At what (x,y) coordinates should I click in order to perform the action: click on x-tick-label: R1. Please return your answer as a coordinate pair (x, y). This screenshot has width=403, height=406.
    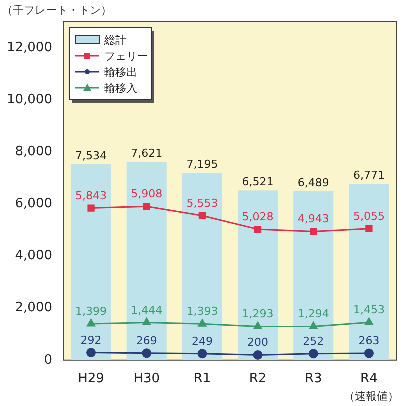
    Looking at the image, I should click on (203, 379).